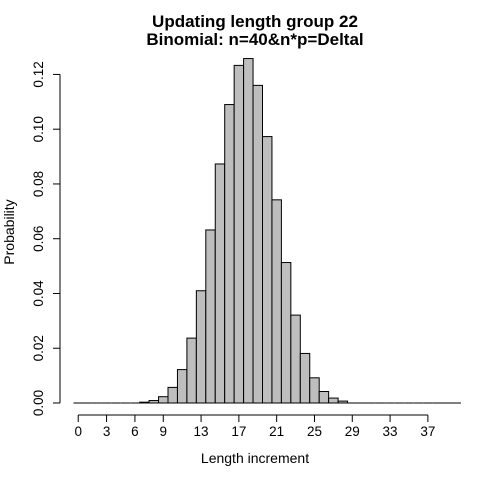 This screenshot has height=480, width=480. What do you see at coordinates (238, 431) in the screenshot?
I see `x-tick-label: 17` at bounding box center [238, 431].